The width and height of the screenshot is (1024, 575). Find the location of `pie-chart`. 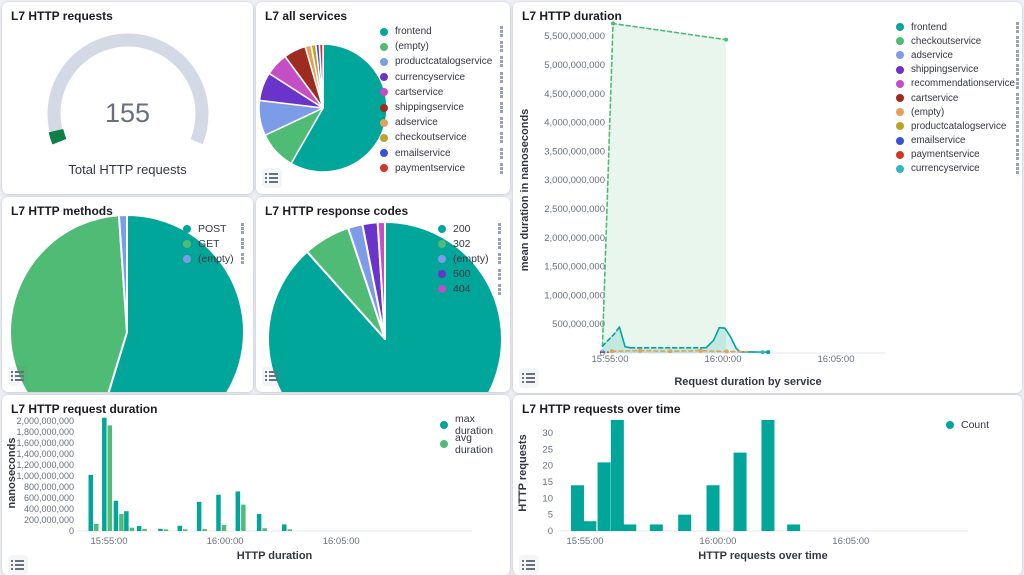

pie-chart is located at coordinates (127, 294).